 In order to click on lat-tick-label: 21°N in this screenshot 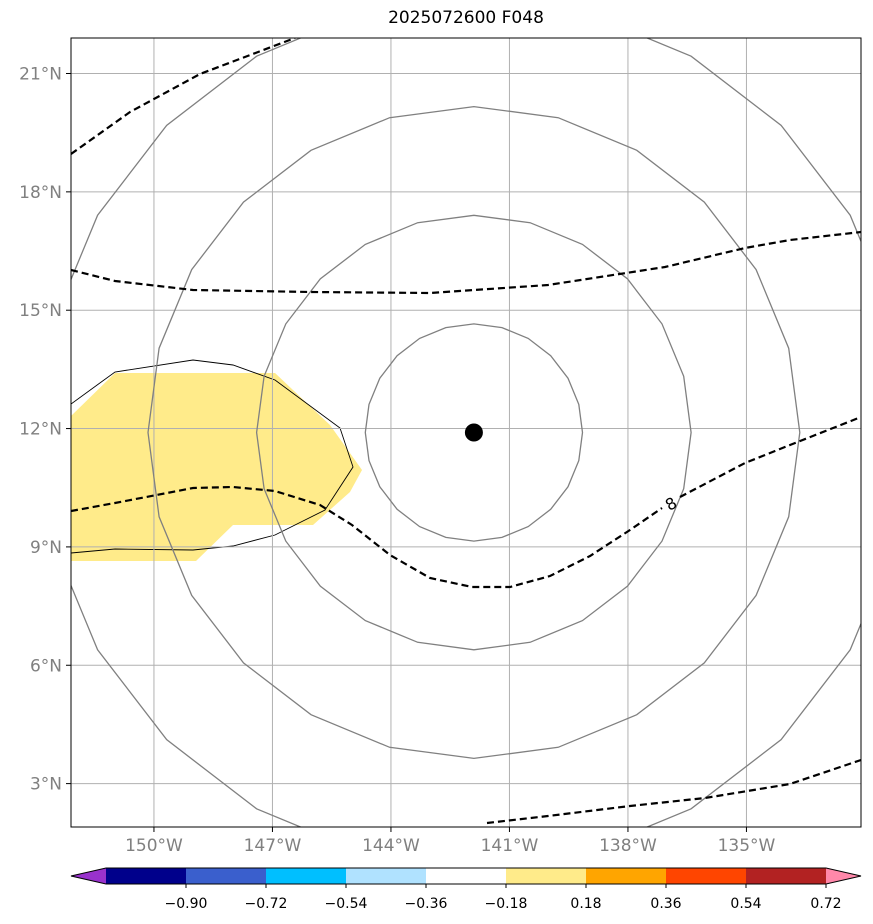, I will do `click(40, 75)`.